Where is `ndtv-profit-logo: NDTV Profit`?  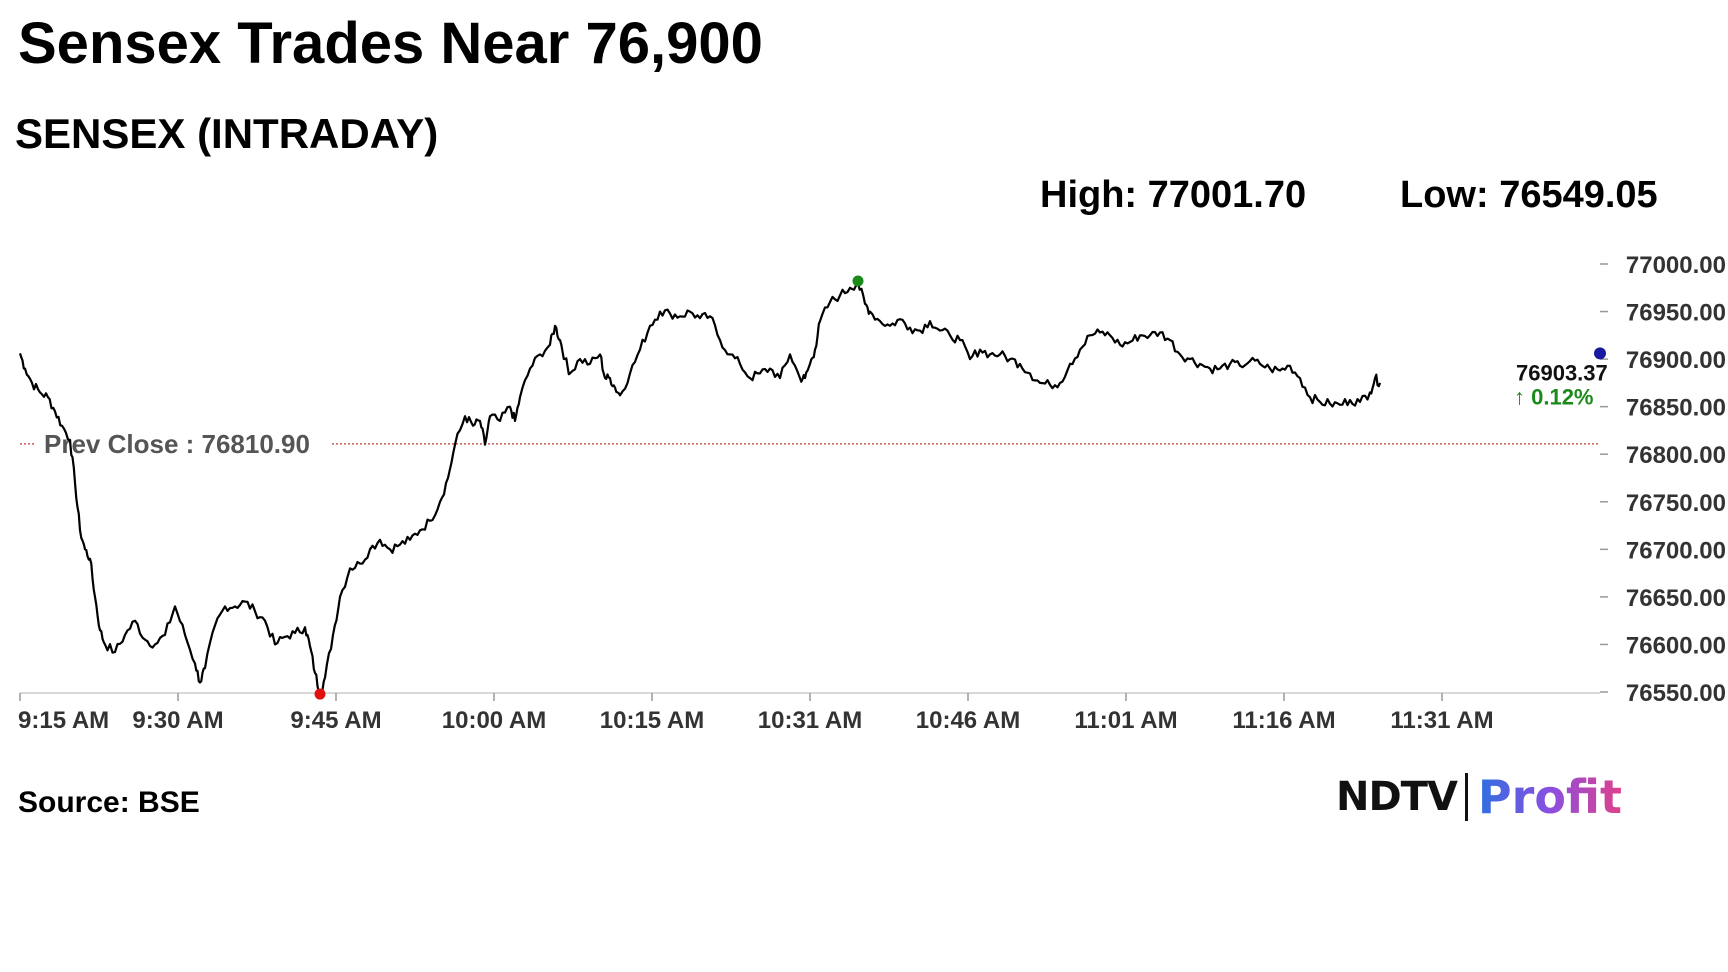
ndtv-profit-logo: NDTV Profit is located at coordinates (1479, 800).